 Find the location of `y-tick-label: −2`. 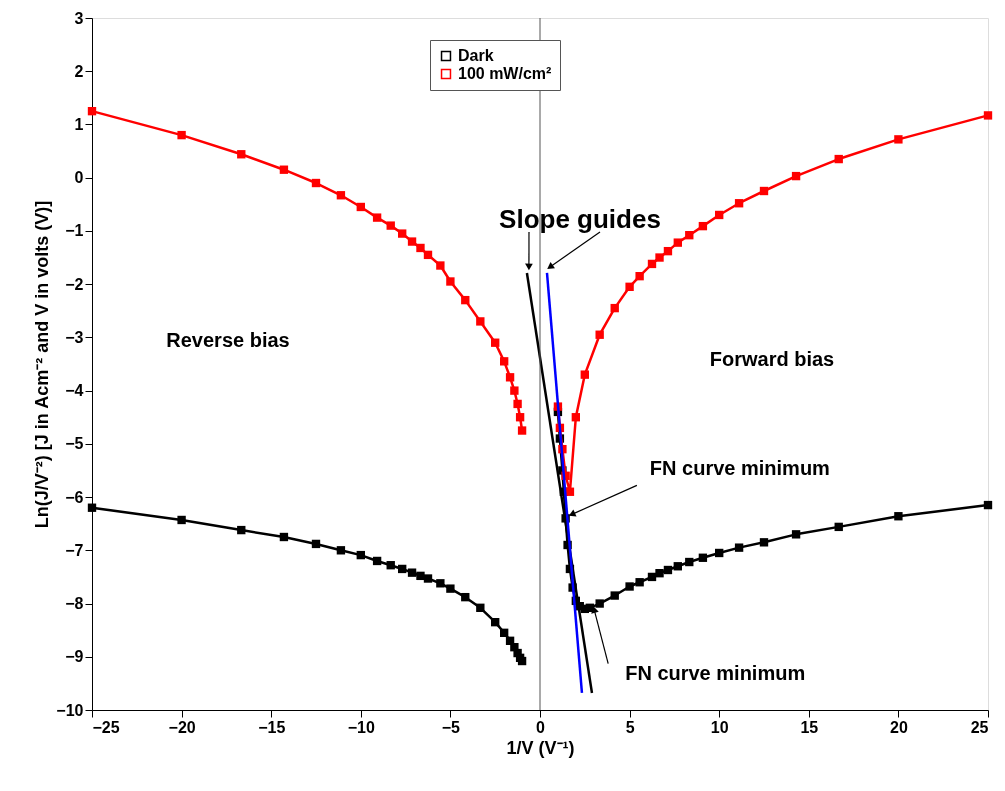

y-tick-label: −2 is located at coordinates (74, 284).